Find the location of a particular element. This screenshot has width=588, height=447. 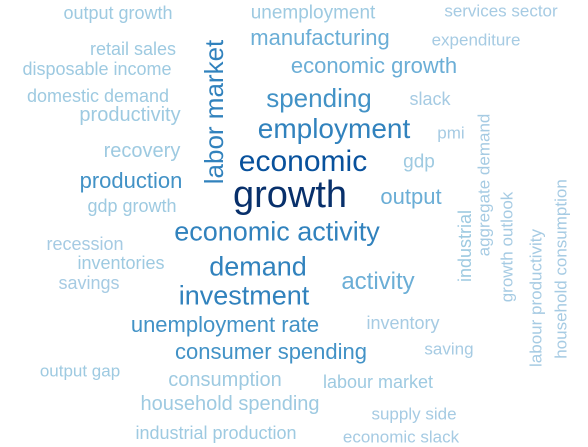

word-growth: growth is located at coordinates (290, 195).